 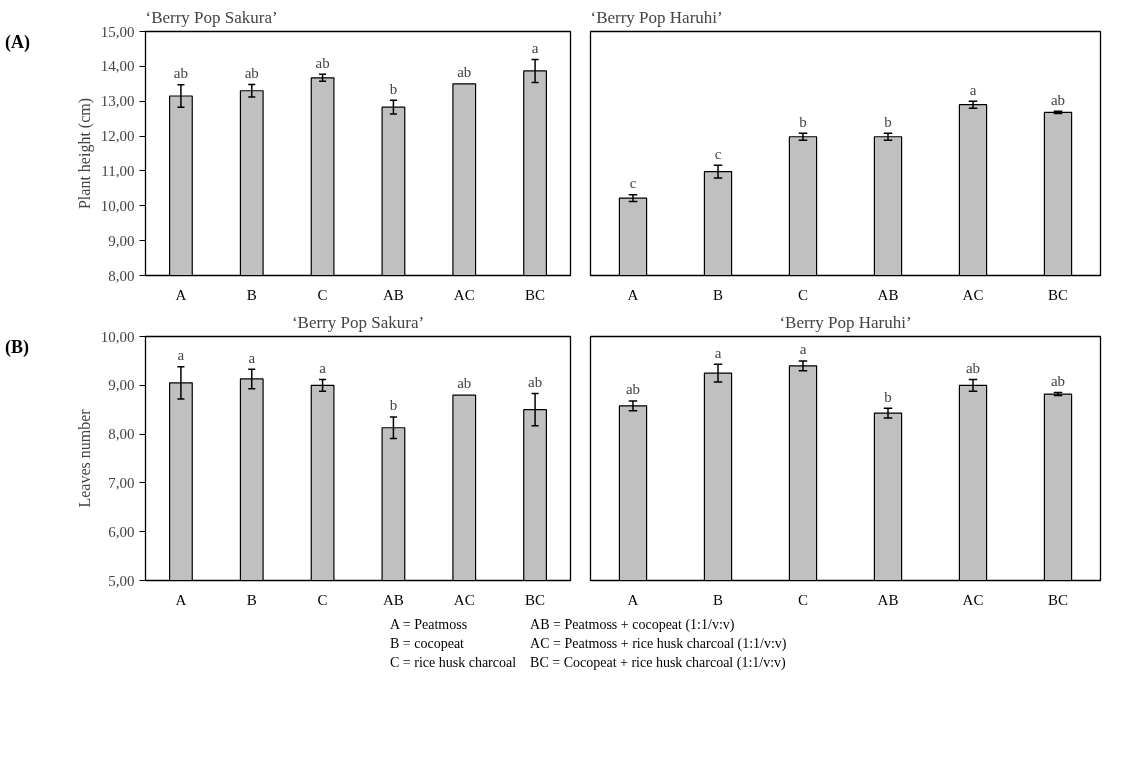 What do you see at coordinates (118, 170) in the screenshot?
I see `y-tick-label: 11,00` at bounding box center [118, 170].